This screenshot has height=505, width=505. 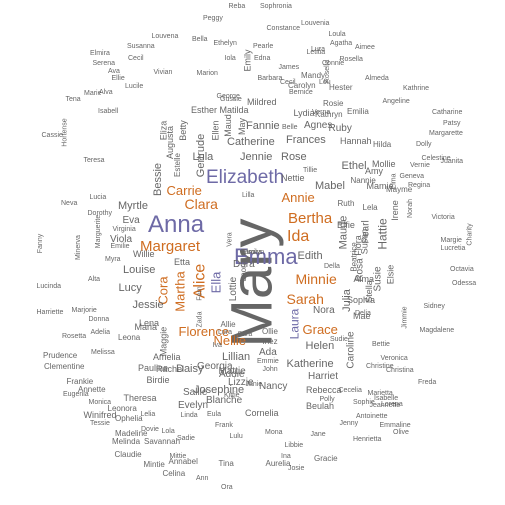 I want to click on word-aurelia: Aurelia, so click(x=278, y=463).